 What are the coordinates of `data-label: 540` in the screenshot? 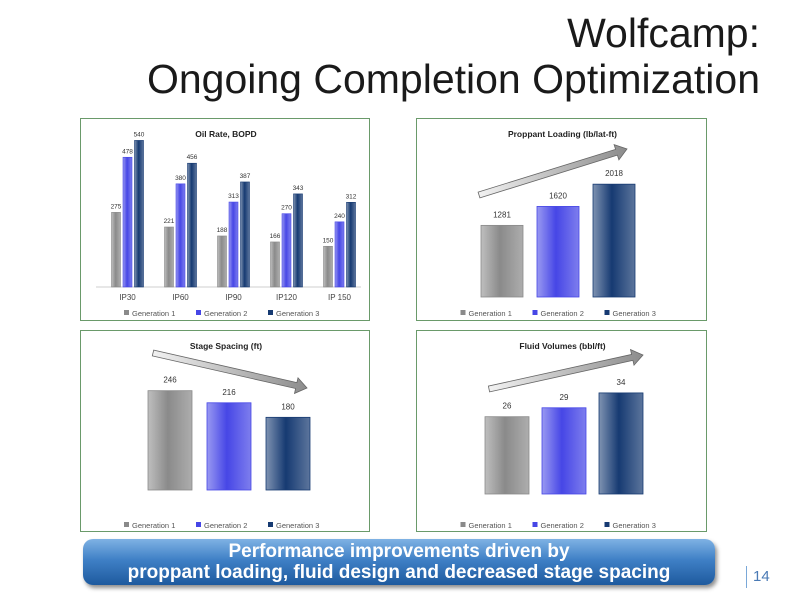 It's located at (139, 134).